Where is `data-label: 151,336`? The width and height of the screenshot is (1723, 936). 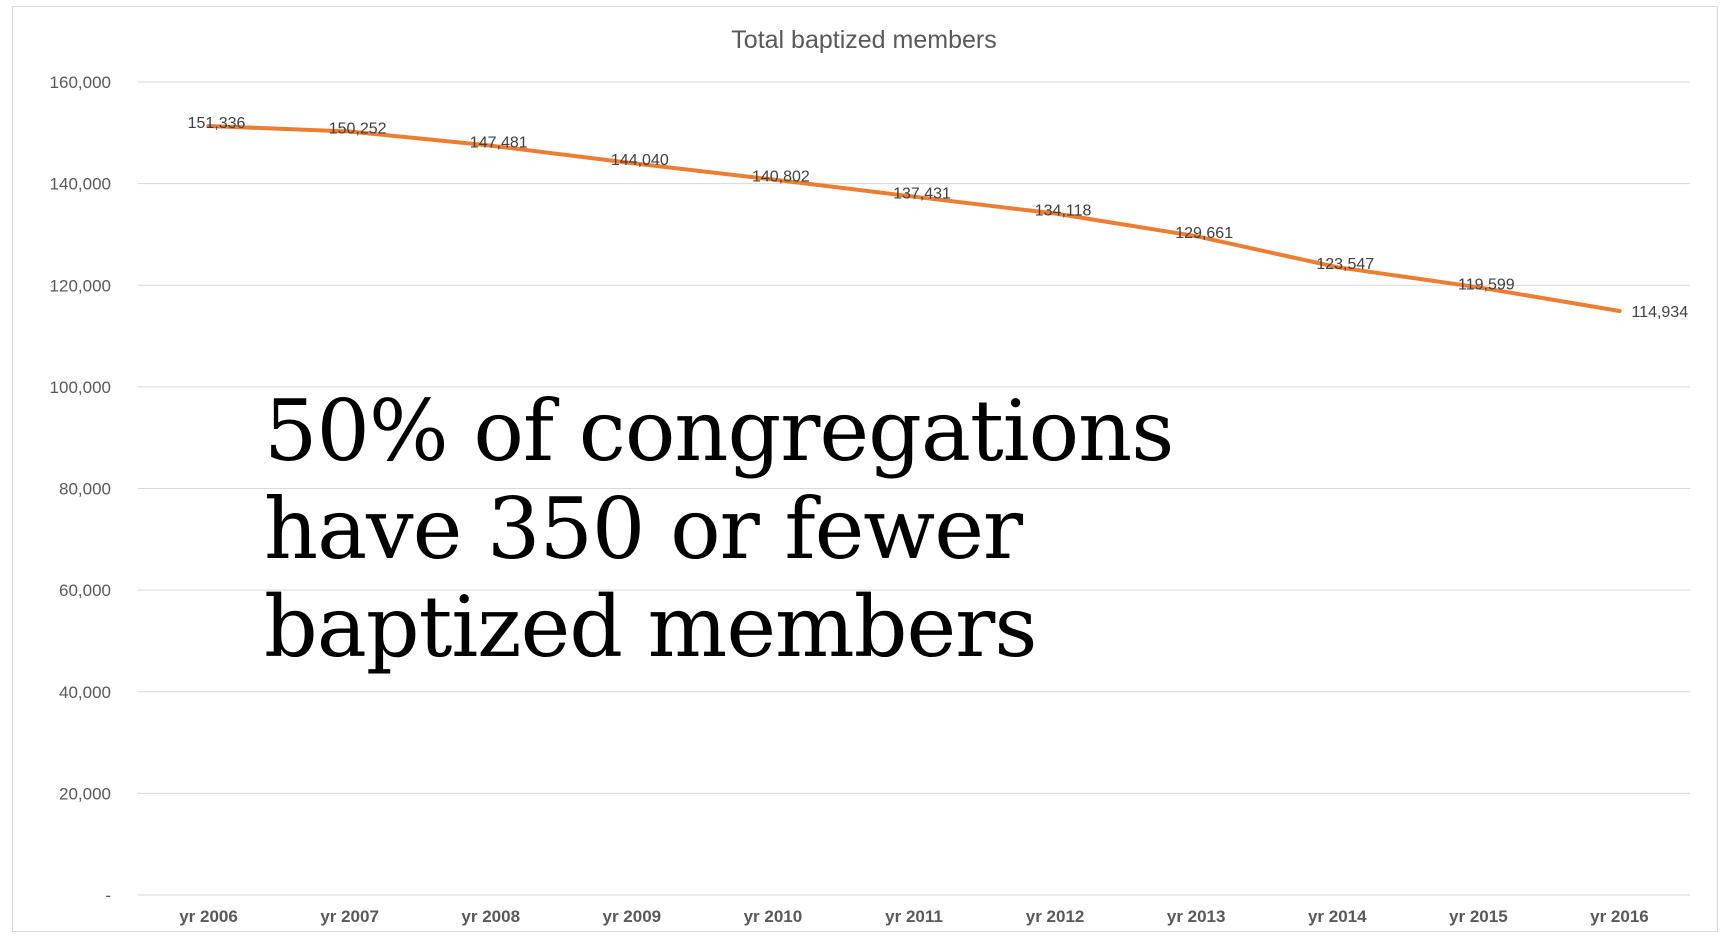 data-label: 151,336 is located at coordinates (217, 123).